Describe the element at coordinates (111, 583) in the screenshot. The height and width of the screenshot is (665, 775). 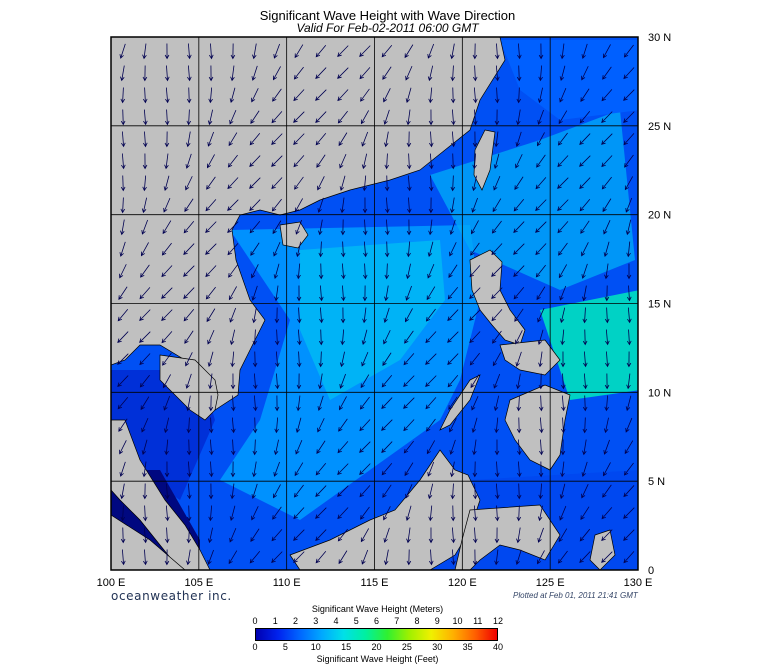
I see `lon-label: 100 E` at that location.